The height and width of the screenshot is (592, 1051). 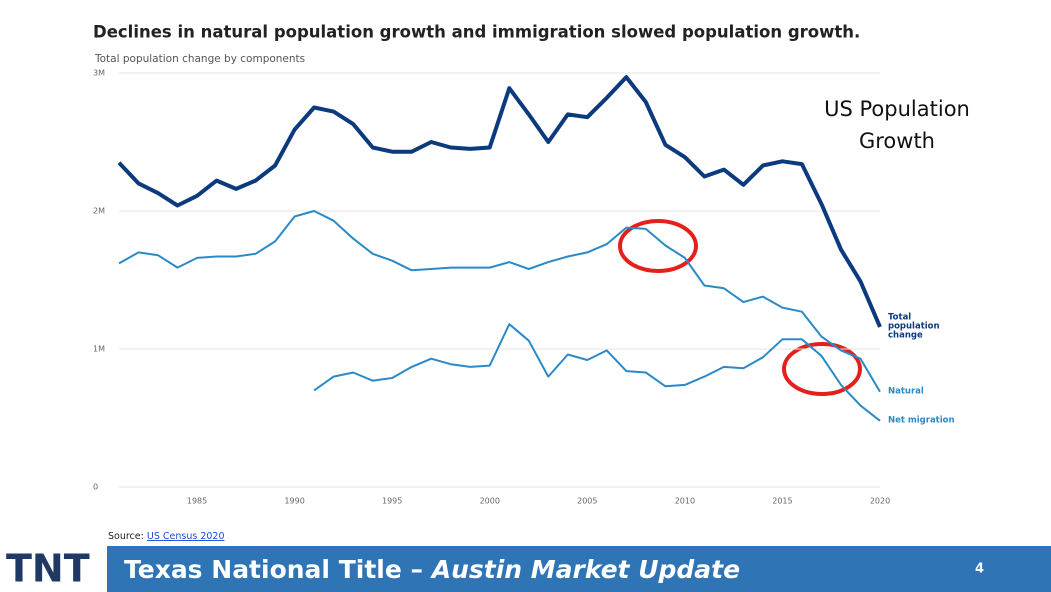 What do you see at coordinates (782, 501) in the screenshot?
I see `x-tick-label: 2015` at bounding box center [782, 501].